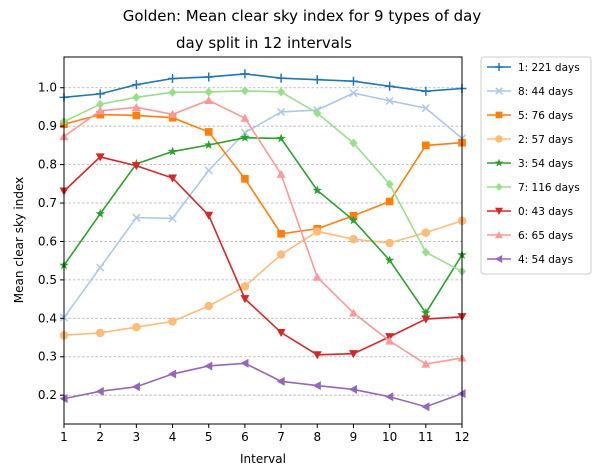 The width and height of the screenshot is (598, 468). What do you see at coordinates (47, 165) in the screenshot?
I see `y-tick-label: 0.8` at bounding box center [47, 165].